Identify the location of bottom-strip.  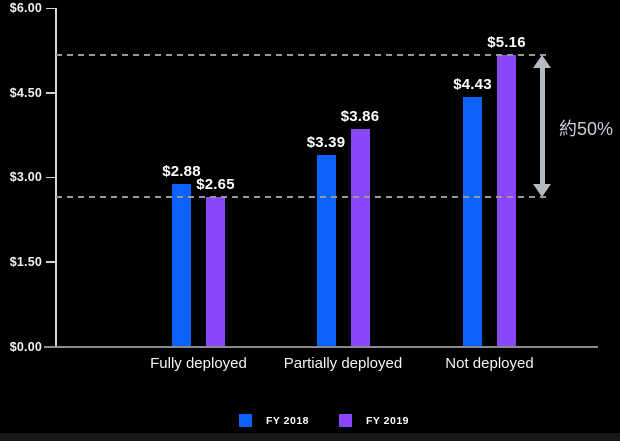
(310, 437).